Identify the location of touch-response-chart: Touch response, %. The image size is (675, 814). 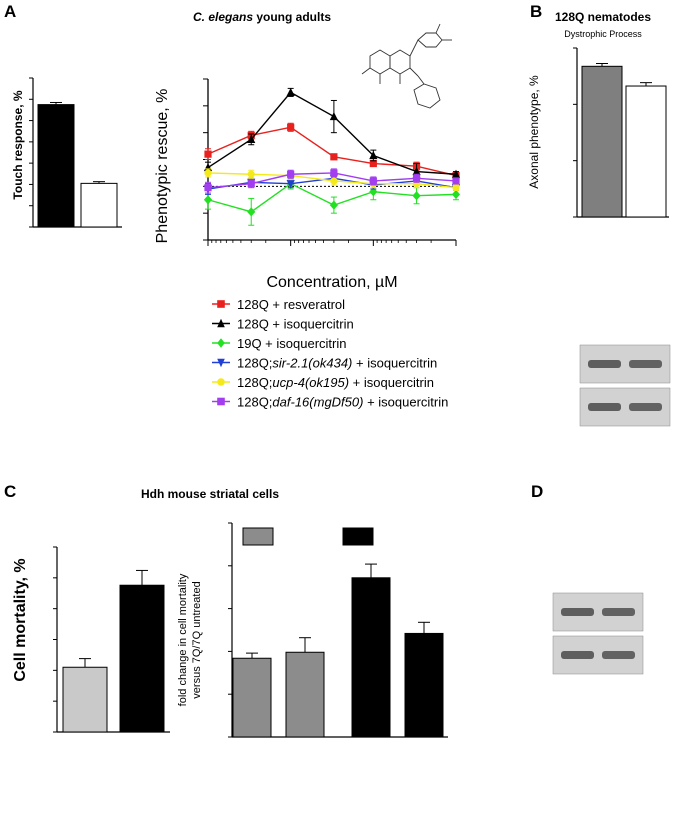
(66, 152).